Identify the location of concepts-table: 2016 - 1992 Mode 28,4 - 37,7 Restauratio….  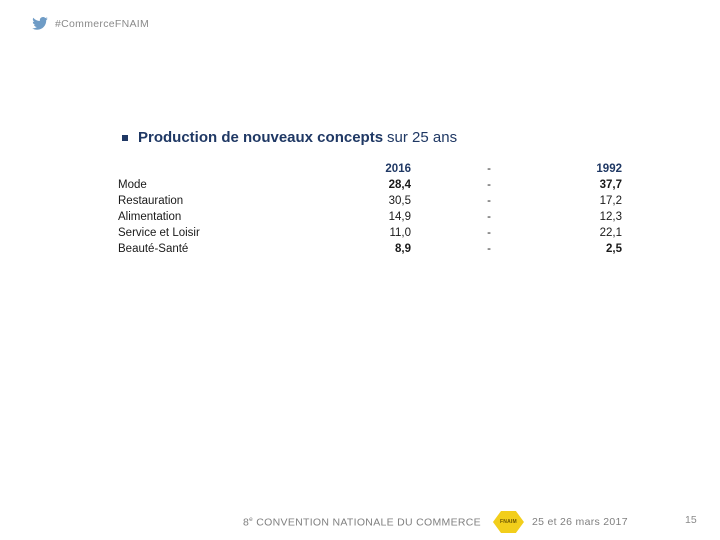
(370, 209).